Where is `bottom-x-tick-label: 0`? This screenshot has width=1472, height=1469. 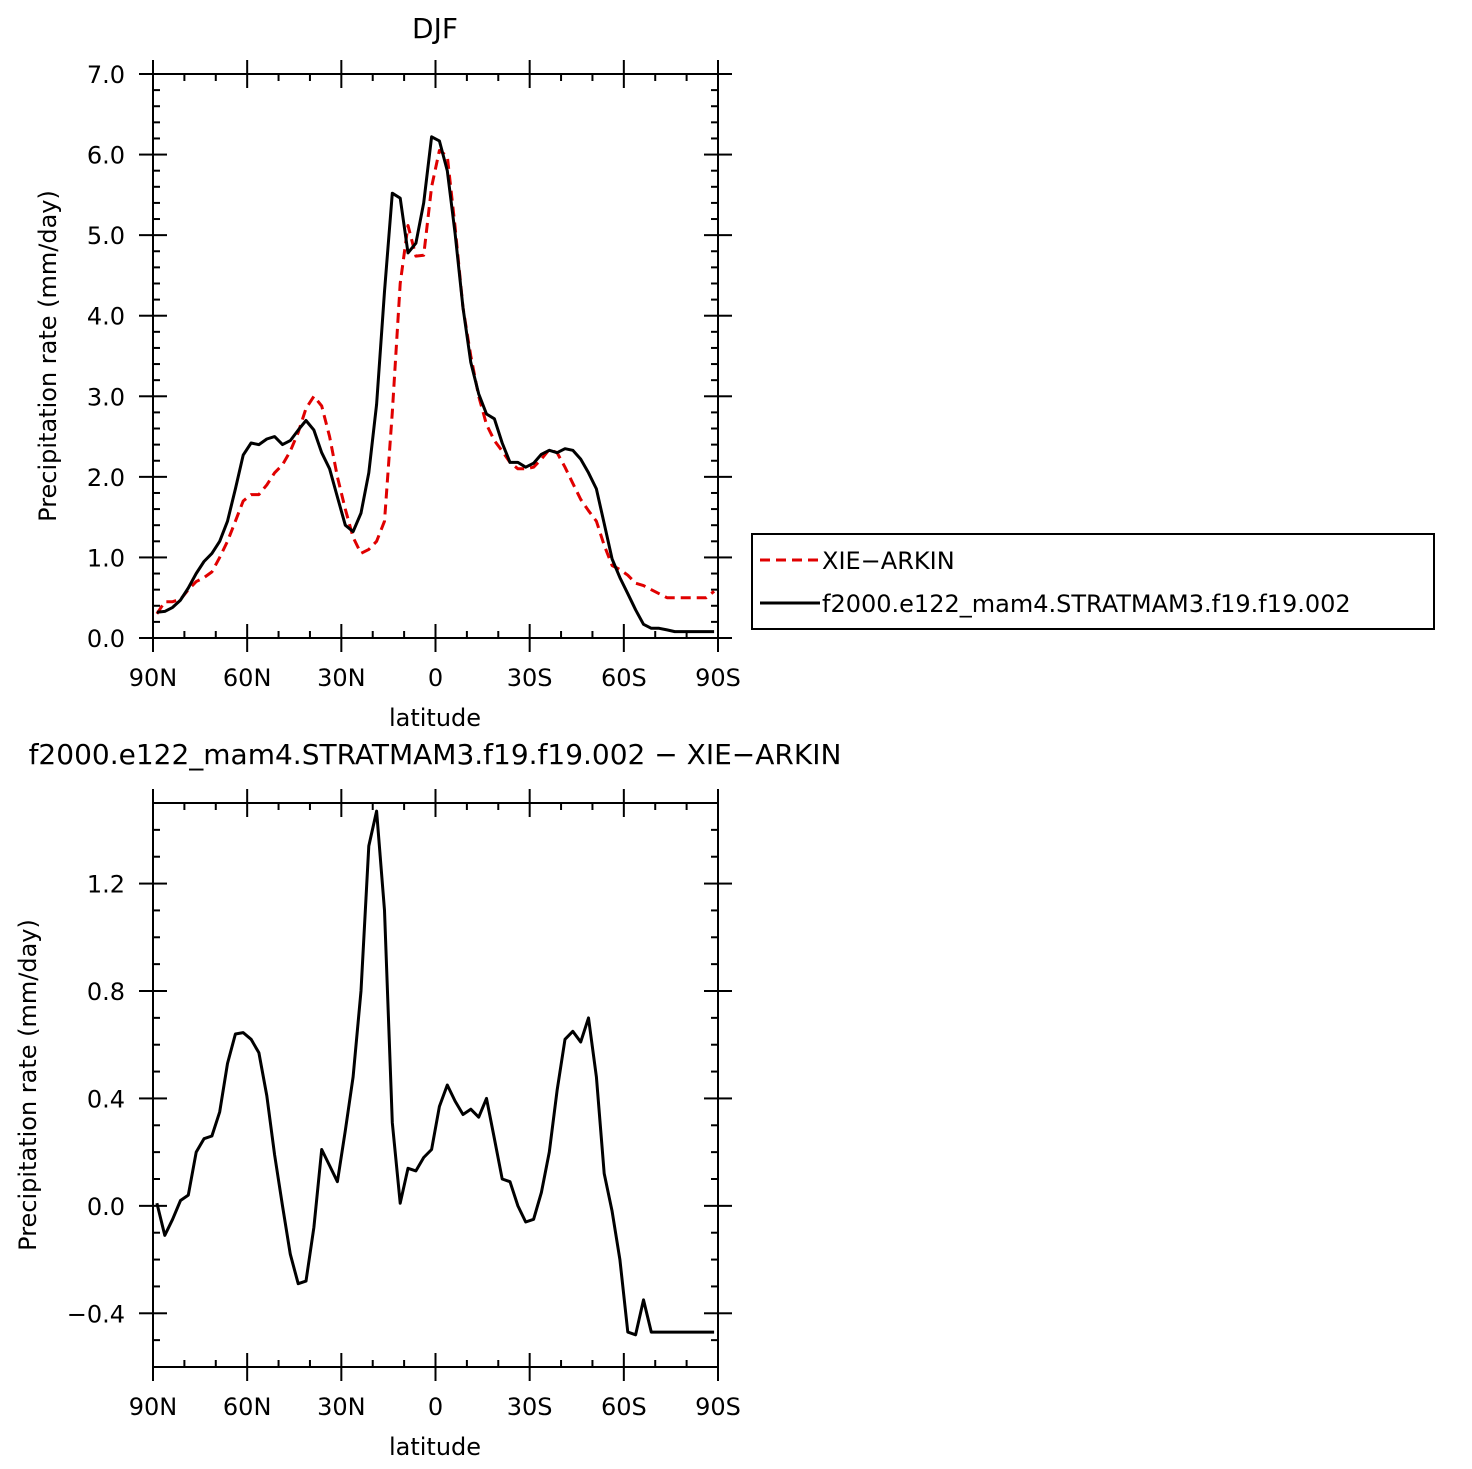
bottom-x-tick-label: 0 is located at coordinates (435, 1407).